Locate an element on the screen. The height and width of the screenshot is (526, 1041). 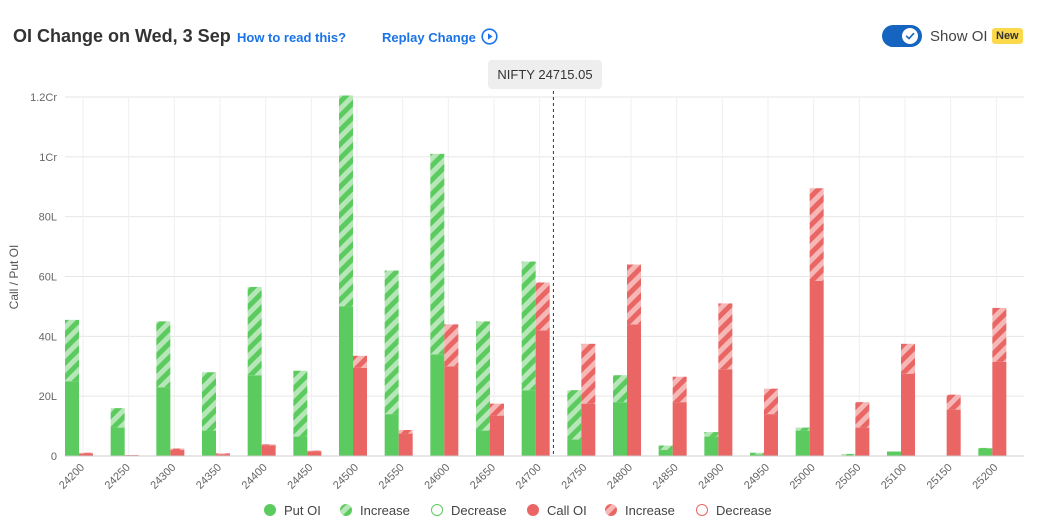
y-tick-label: 0 is located at coordinates (54, 457).